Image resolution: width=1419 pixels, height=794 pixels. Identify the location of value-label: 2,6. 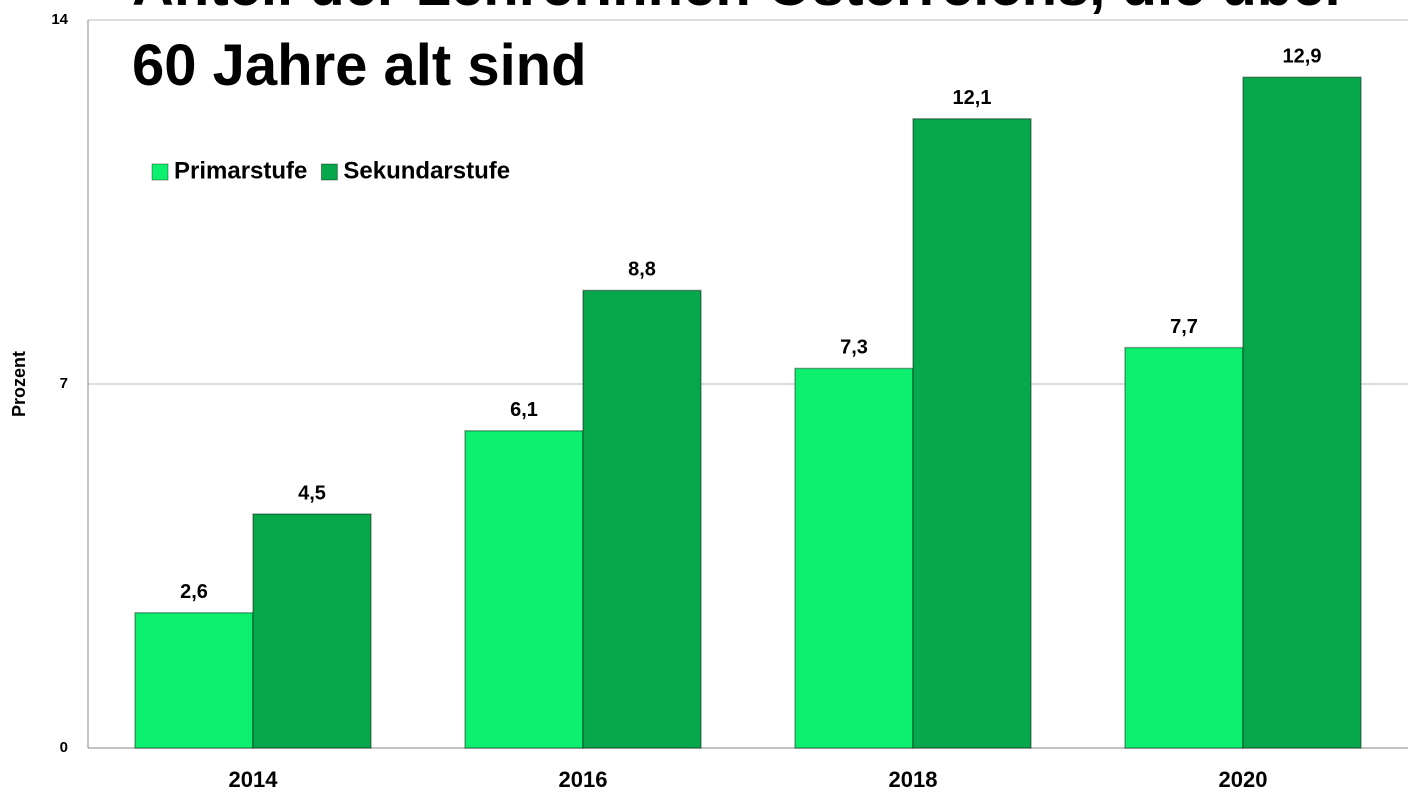
(194, 592).